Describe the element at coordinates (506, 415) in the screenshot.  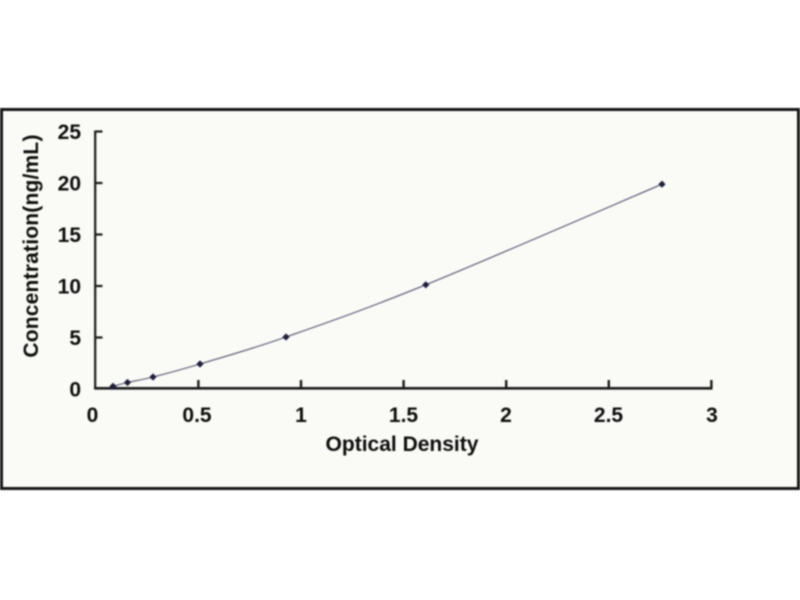
I see `svg-text: 2` at that location.